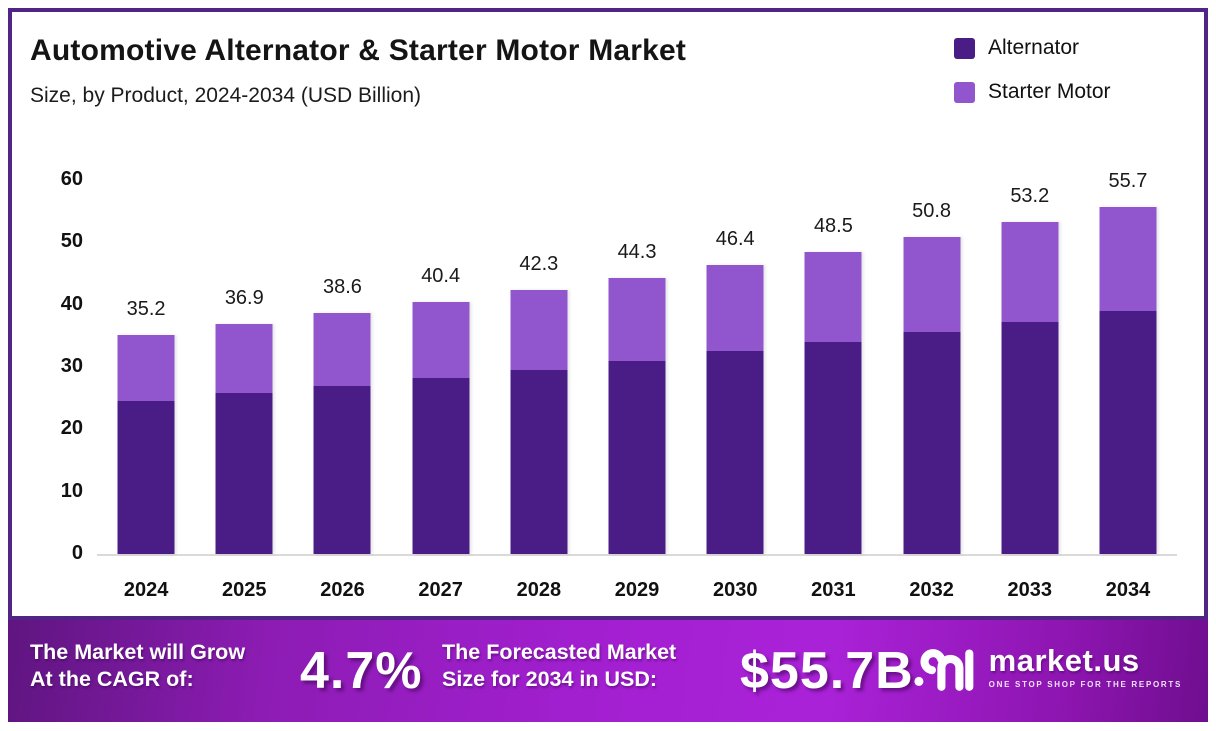  I want to click on y-axis-tick-label-30: 30, so click(71, 366).